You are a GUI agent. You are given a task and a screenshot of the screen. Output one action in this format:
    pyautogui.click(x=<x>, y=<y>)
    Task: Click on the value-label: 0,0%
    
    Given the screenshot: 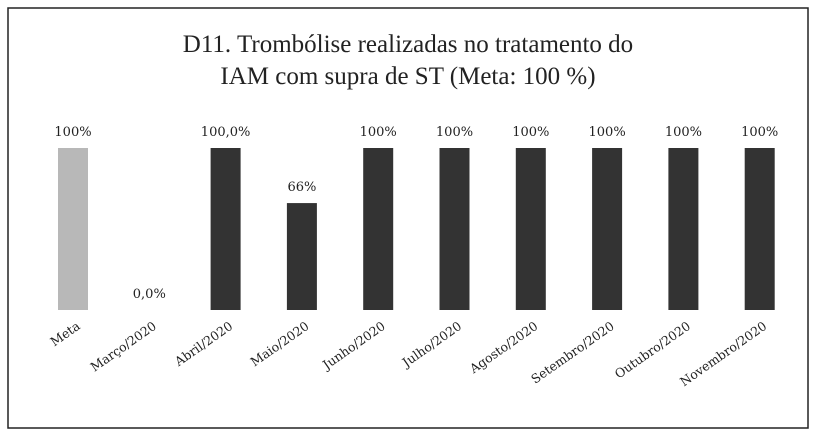 What is the action you would take?
    pyautogui.click(x=149, y=294)
    